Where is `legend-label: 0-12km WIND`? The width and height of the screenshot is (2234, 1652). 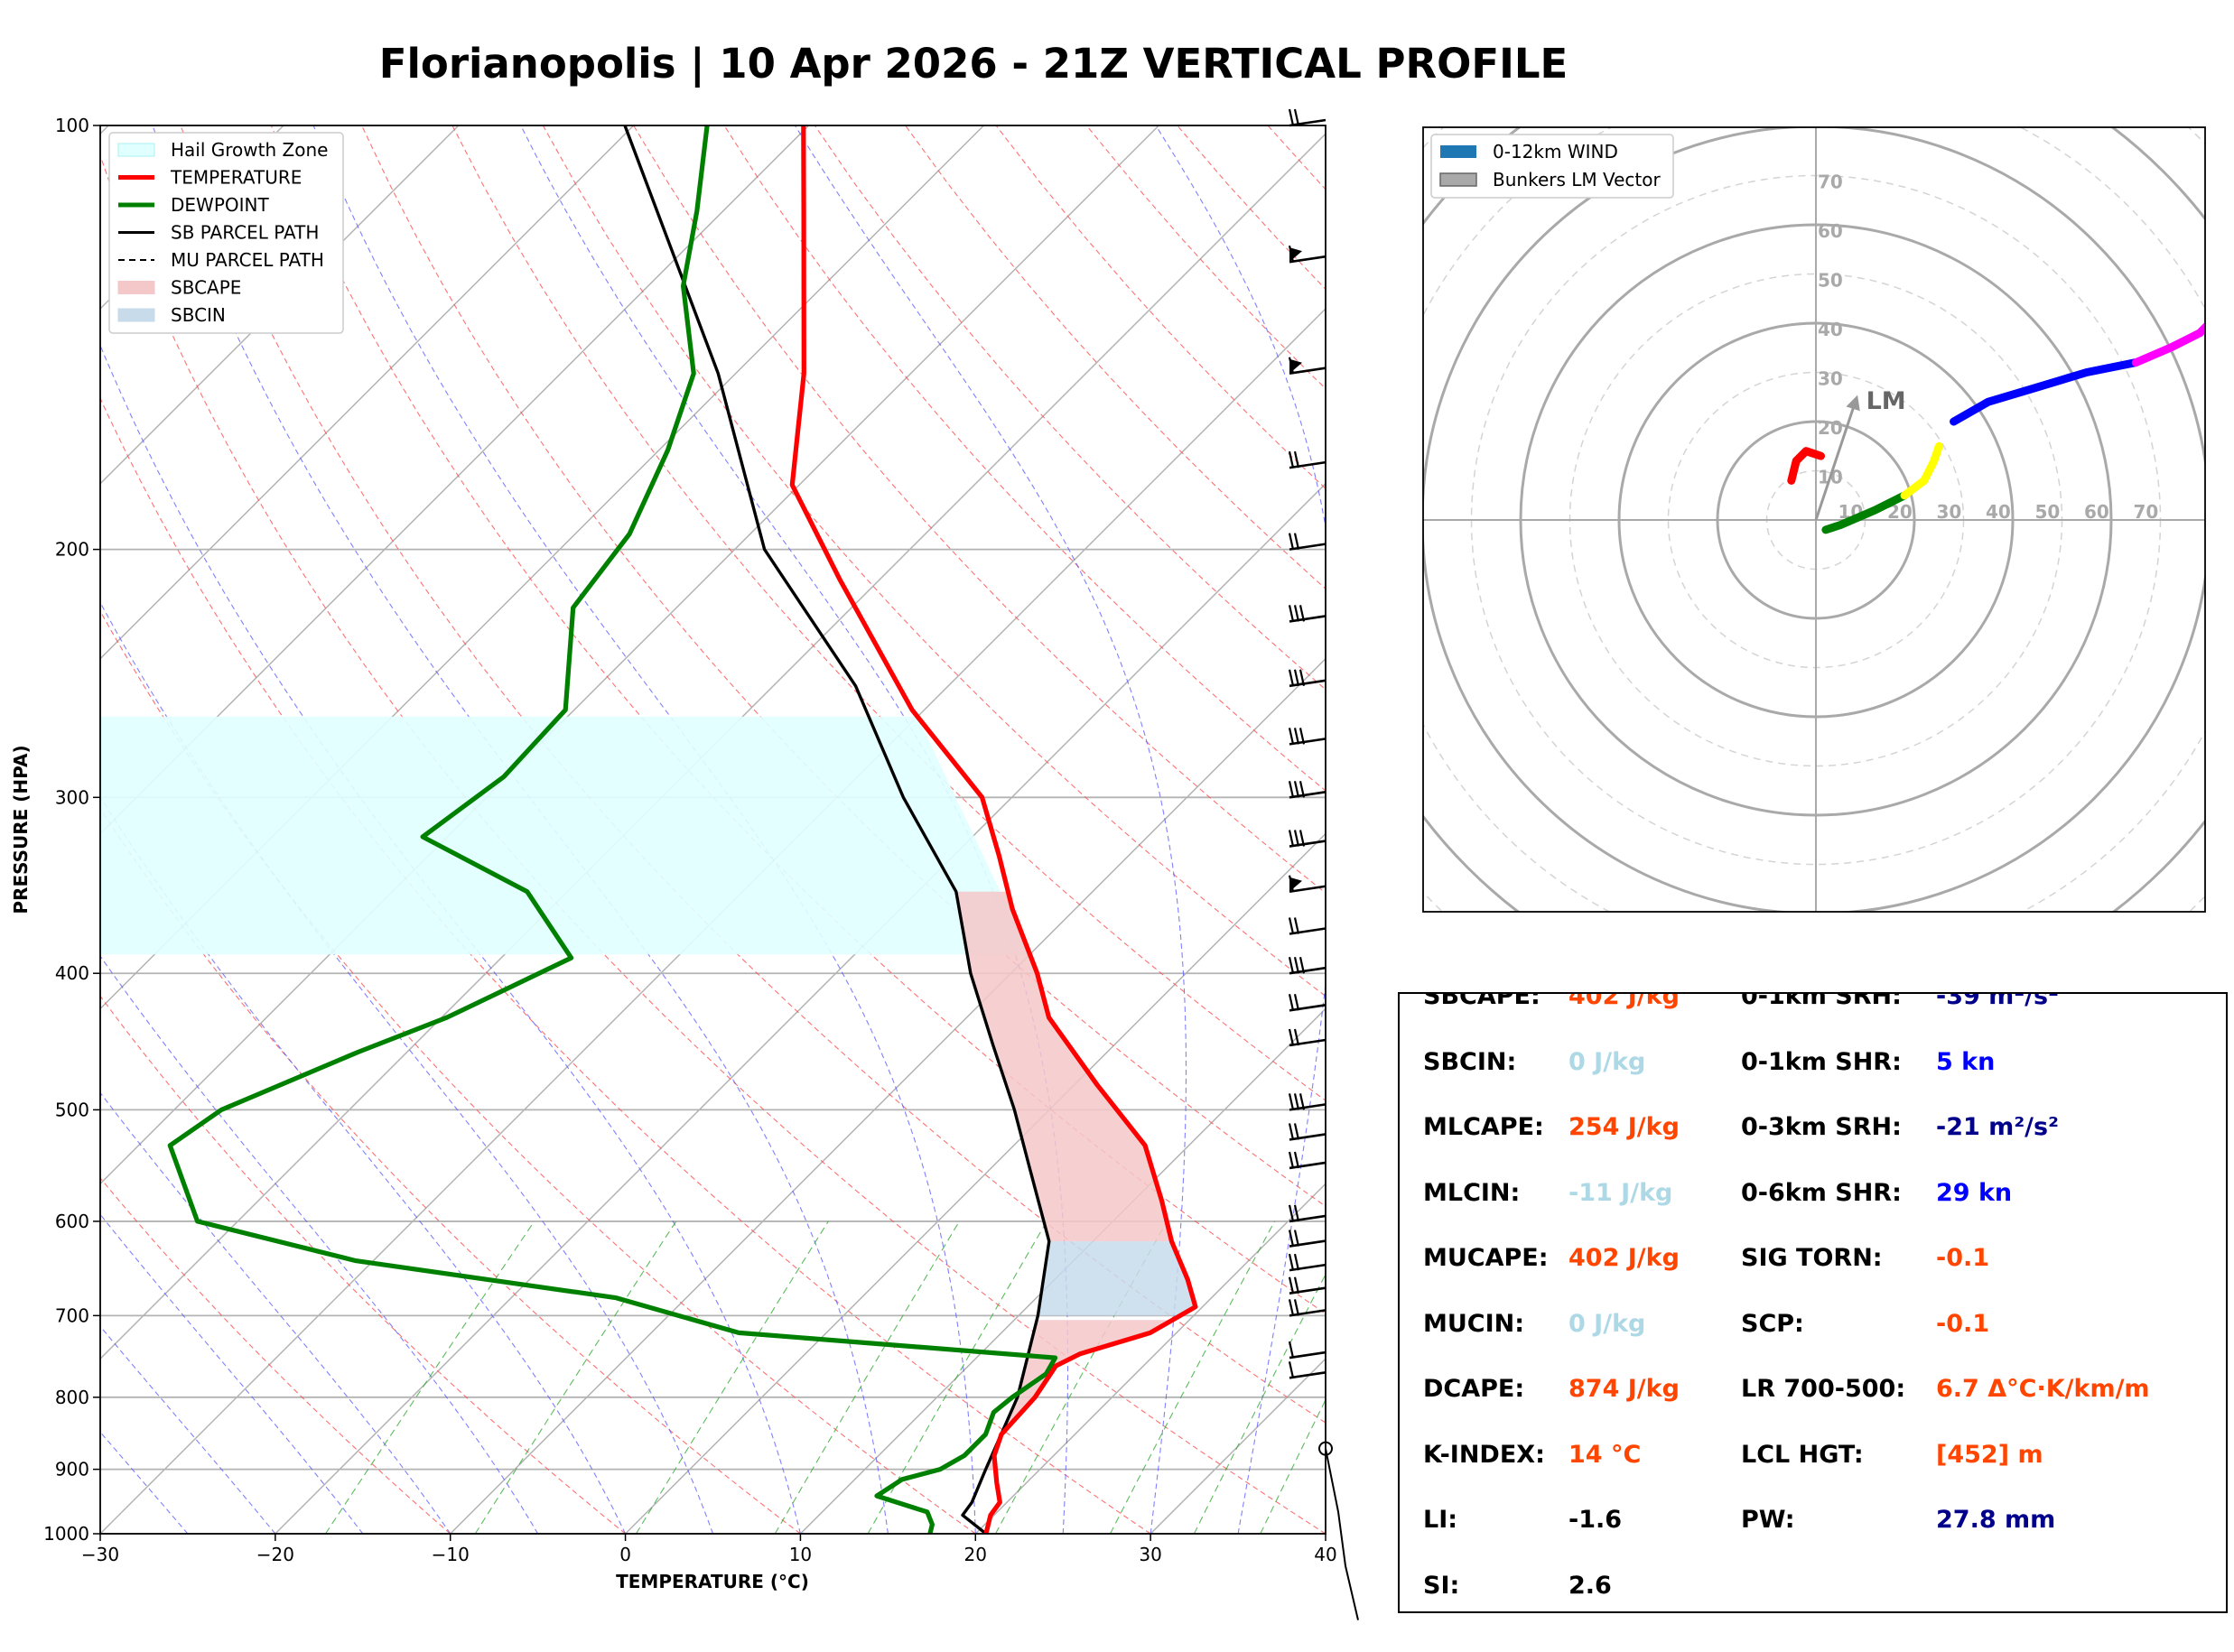 legend-label: 0-12km WIND is located at coordinates (1555, 151).